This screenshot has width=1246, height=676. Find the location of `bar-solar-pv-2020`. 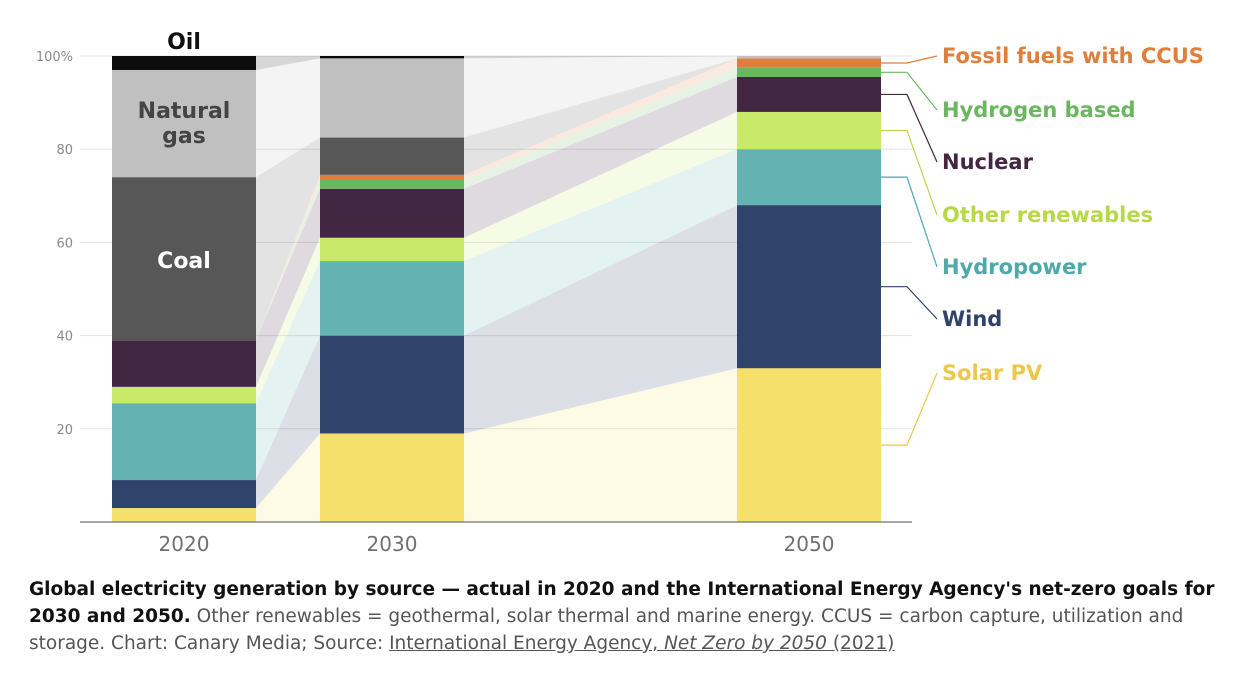

bar-solar-pv-2020 is located at coordinates (184, 515).